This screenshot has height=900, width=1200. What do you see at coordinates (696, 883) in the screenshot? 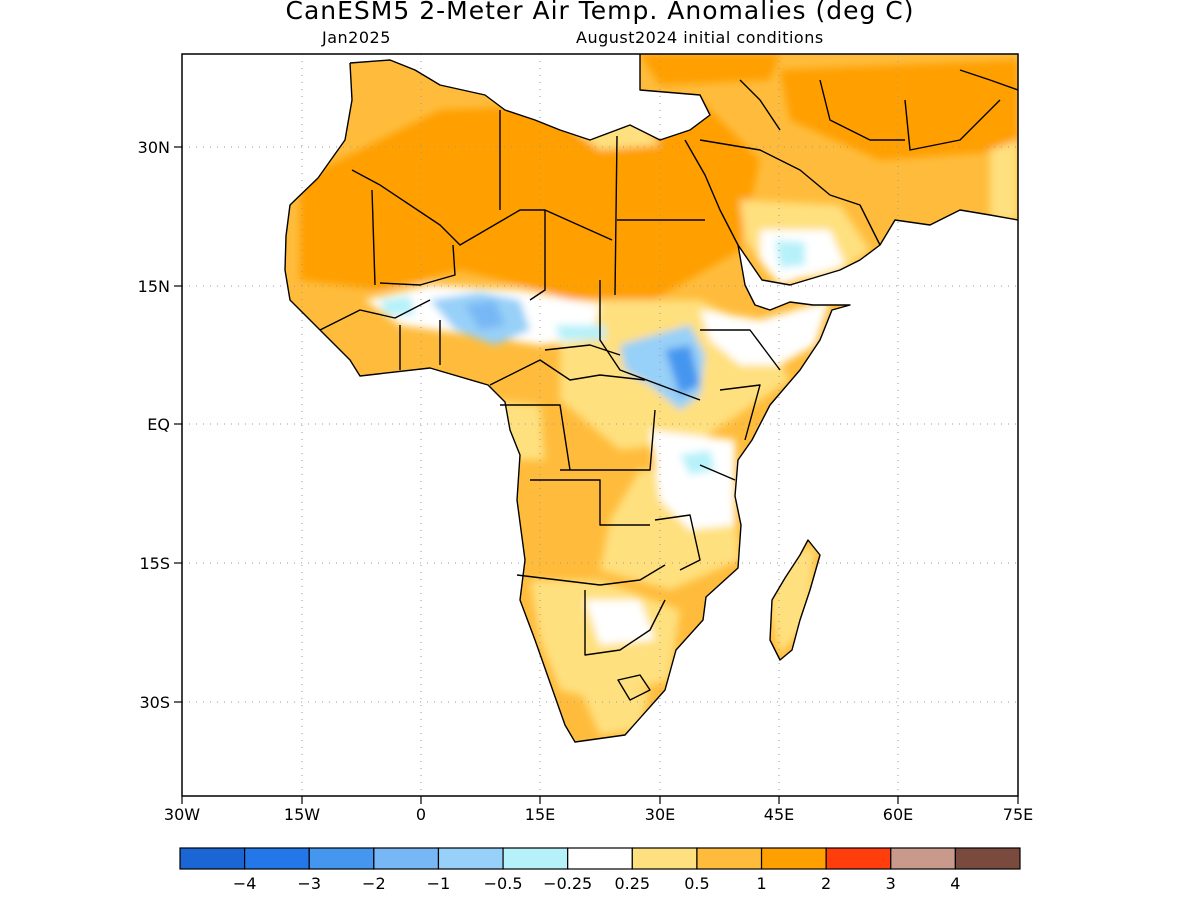
I see `colorbar-label: 0.5` at bounding box center [696, 883].